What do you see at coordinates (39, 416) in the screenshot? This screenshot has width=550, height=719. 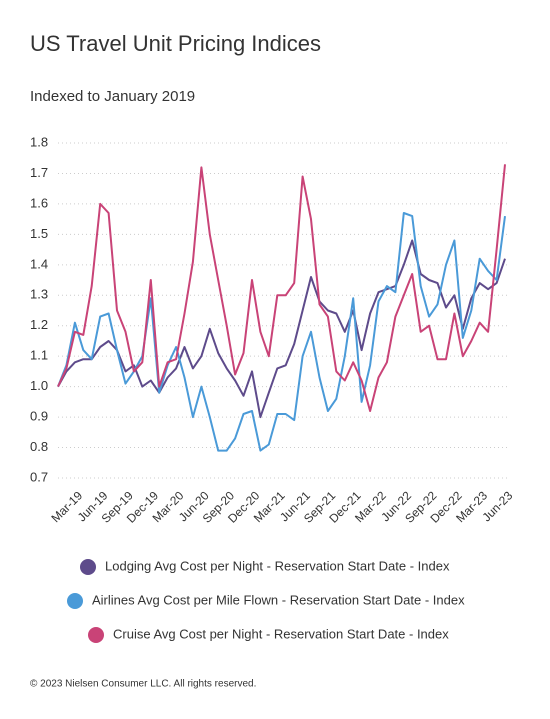 I see `y-tick-label: 0.9` at bounding box center [39, 416].